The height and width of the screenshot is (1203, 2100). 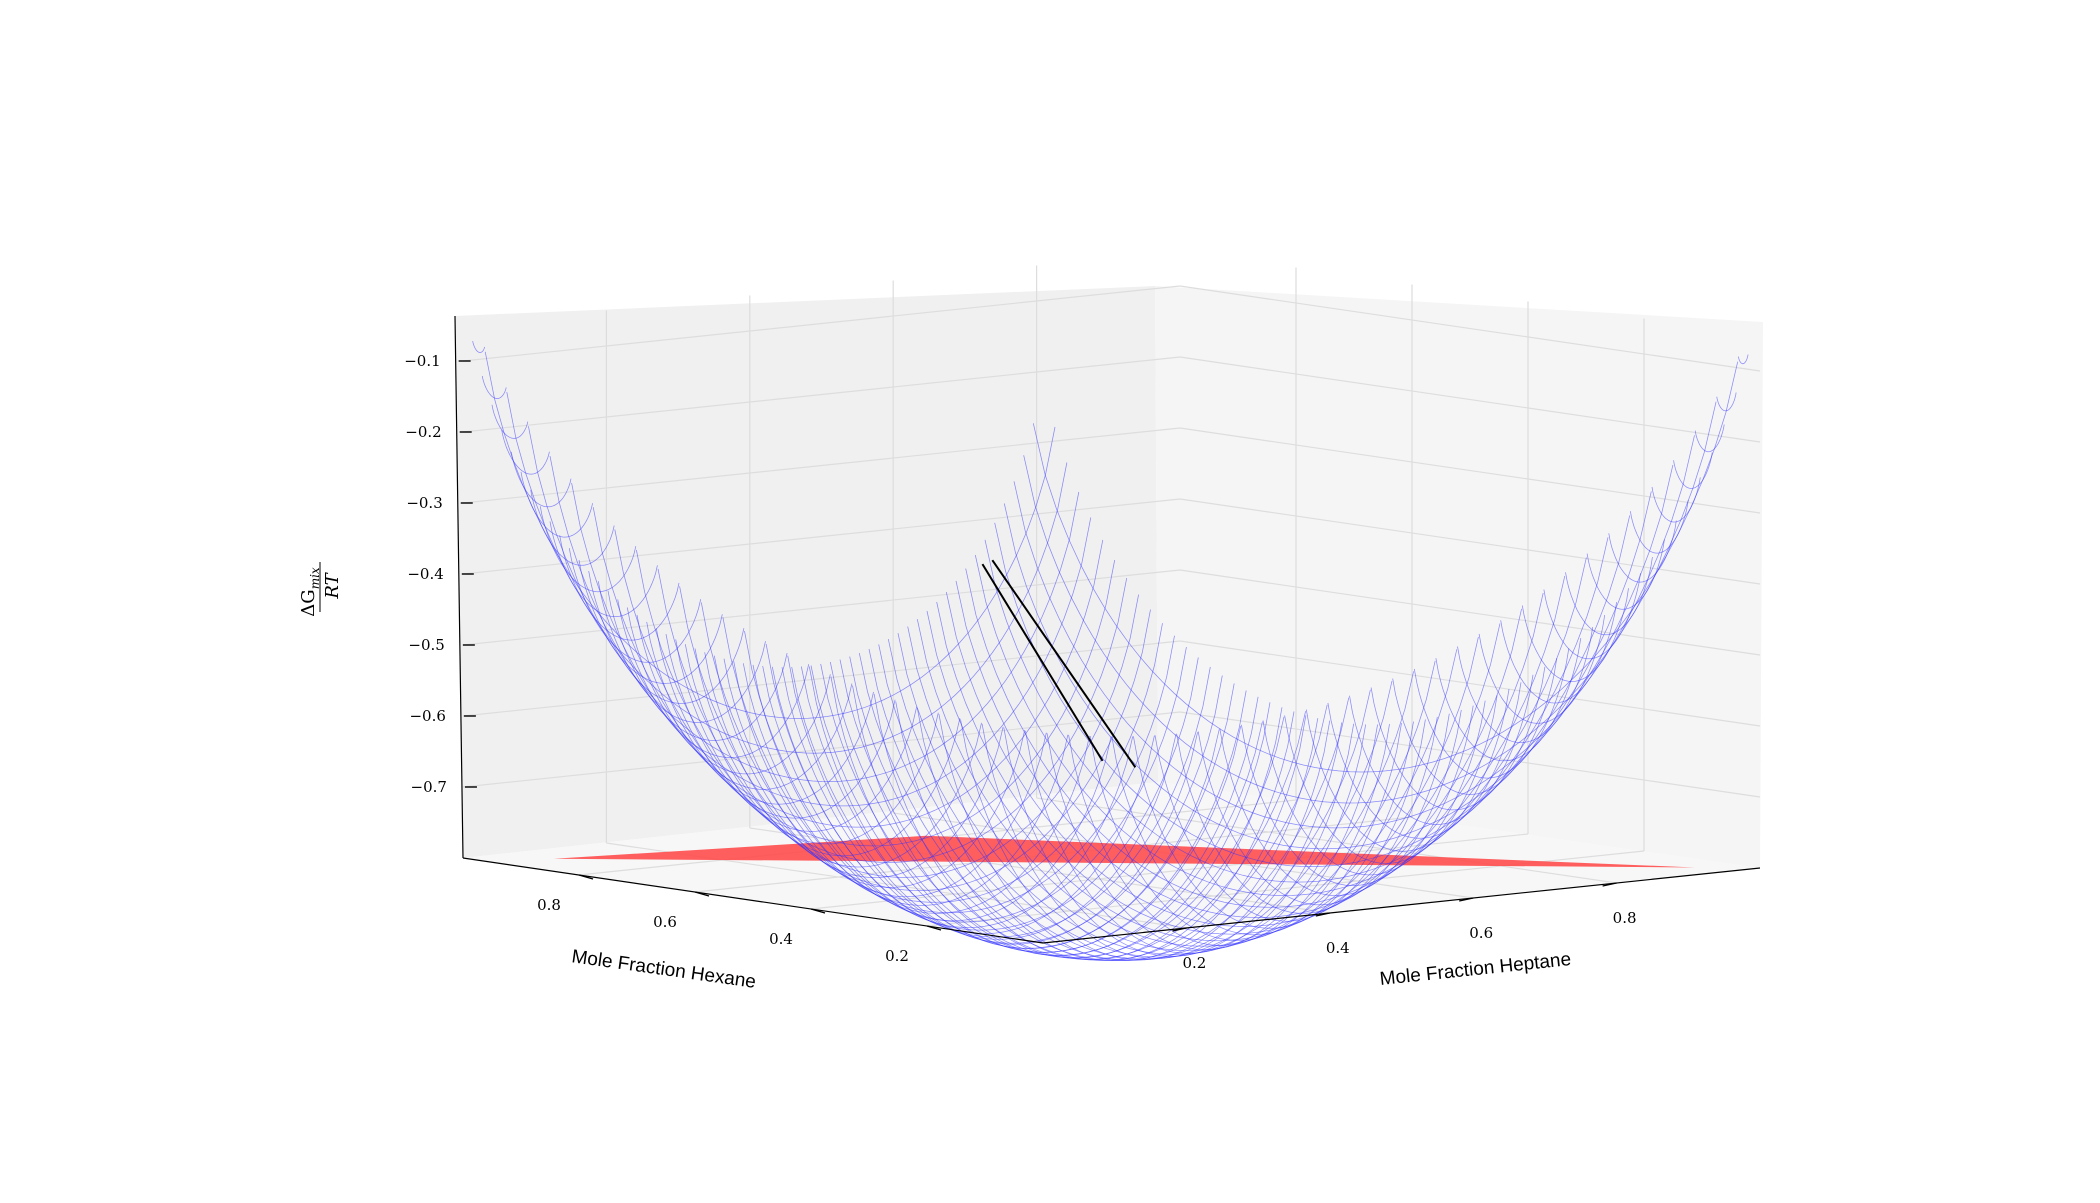 I want to click on z-label-numerator: ΔGmix, so click(x=310, y=592).